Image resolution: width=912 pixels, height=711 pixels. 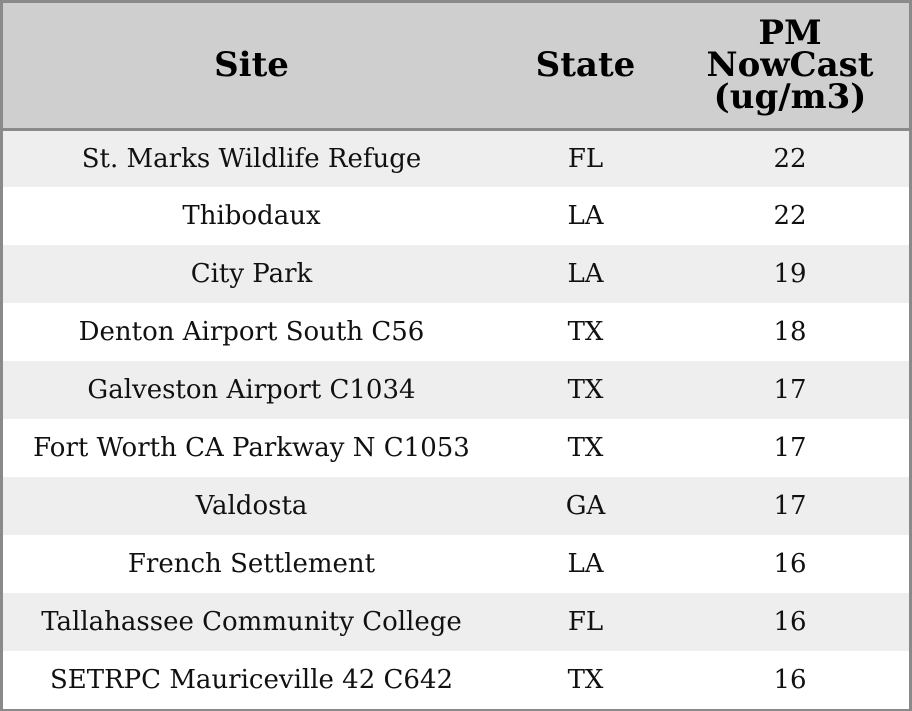 What do you see at coordinates (251, 390) in the screenshot?
I see `site-cell: Galveston Airport C1034` at bounding box center [251, 390].